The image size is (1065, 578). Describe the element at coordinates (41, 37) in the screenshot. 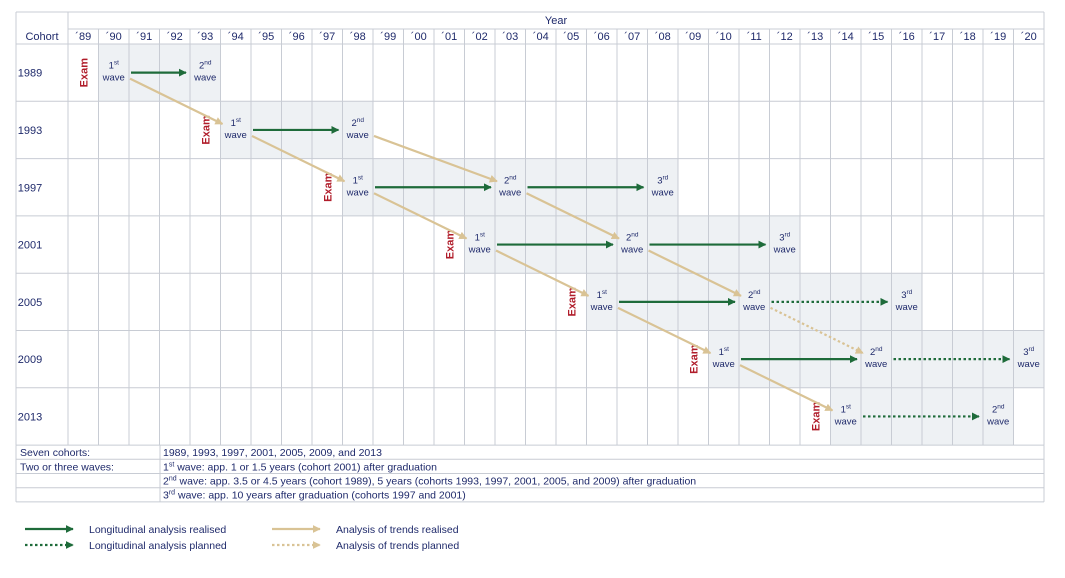

I see `cohort-header: Cohort` at that location.